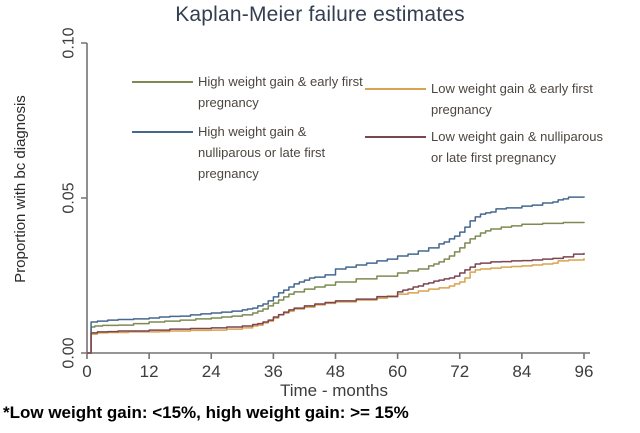  What do you see at coordinates (479, 99) in the screenshot?
I see `legend-entry-low-gain-early-pregnancy: Low weight gain & early first pregnancy` at bounding box center [479, 99].